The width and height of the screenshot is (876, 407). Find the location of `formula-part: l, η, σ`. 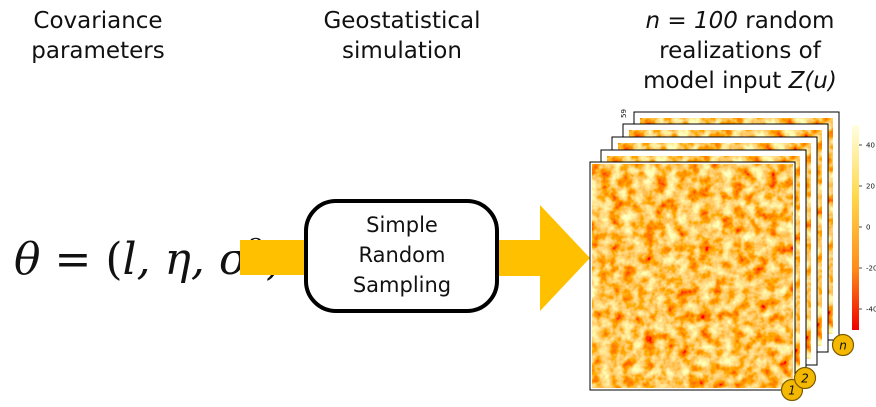

formula-part: l, η, σ is located at coordinates (187, 259).